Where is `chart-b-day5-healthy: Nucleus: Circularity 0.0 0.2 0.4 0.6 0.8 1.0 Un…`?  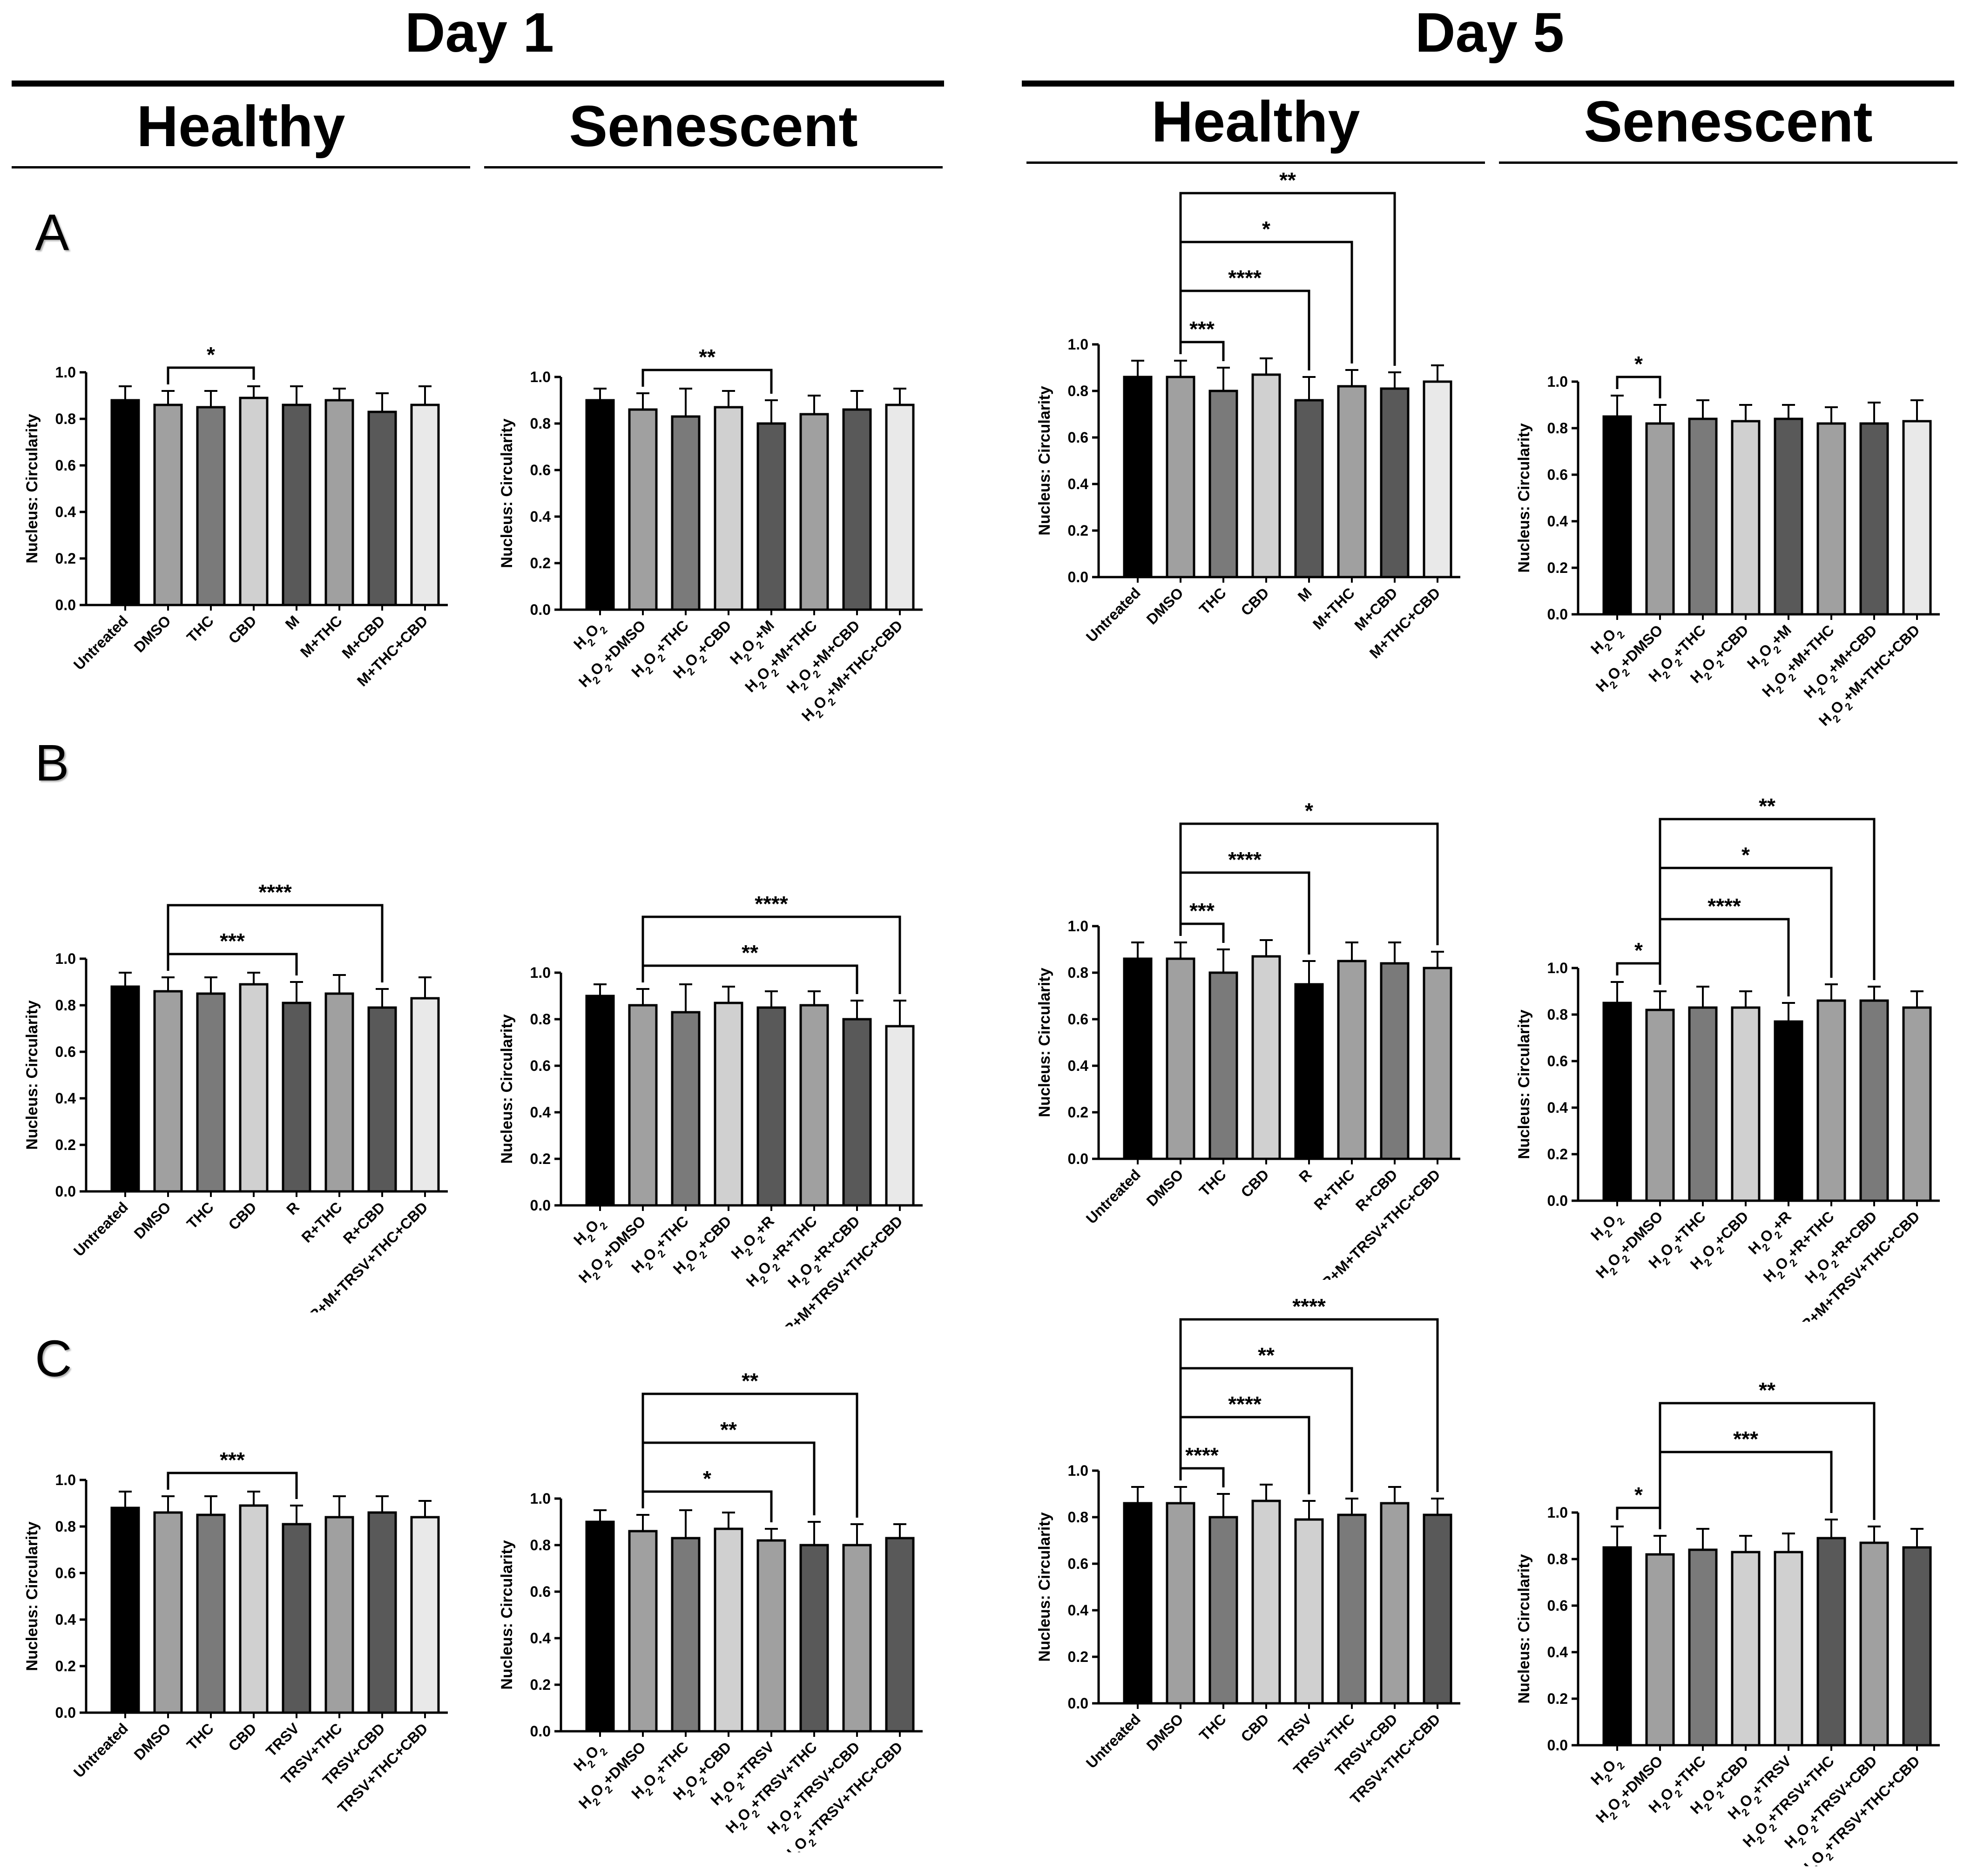 chart-b-day5-healthy: Nucleus: Circularity 0.0 0.2 0.4 0.6 0.8 1.0 Un… is located at coordinates (1248, 1039).